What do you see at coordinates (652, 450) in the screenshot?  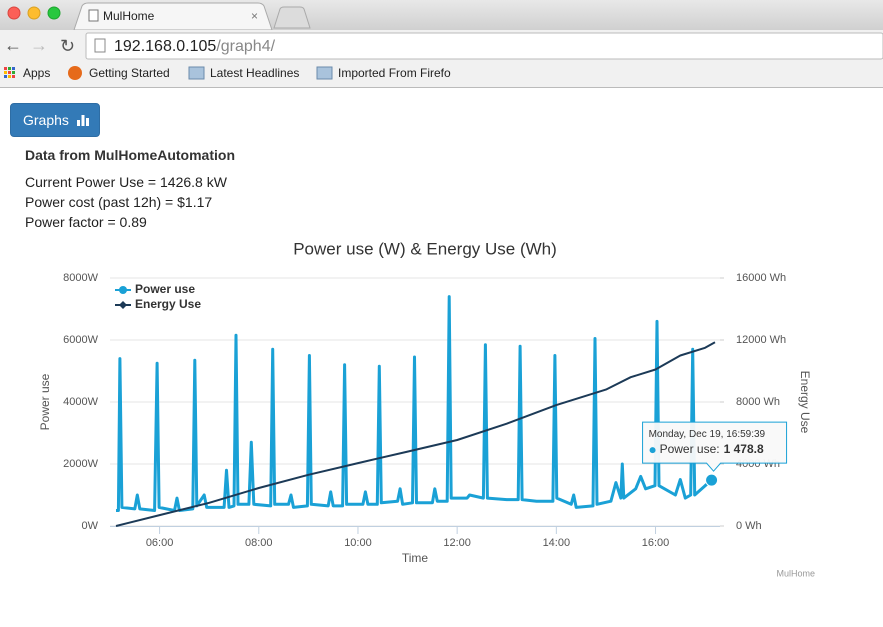 I see `tooltip-dot` at bounding box center [652, 450].